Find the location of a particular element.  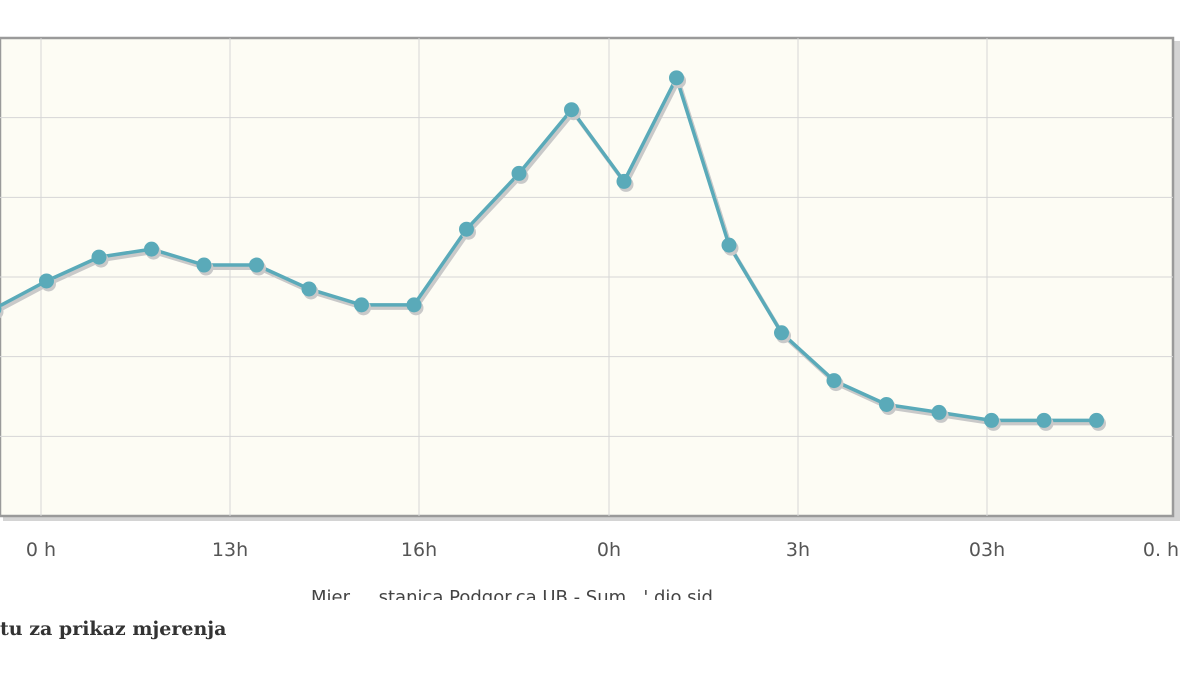

x-tick-label: 0. h is located at coordinates (1161, 550).